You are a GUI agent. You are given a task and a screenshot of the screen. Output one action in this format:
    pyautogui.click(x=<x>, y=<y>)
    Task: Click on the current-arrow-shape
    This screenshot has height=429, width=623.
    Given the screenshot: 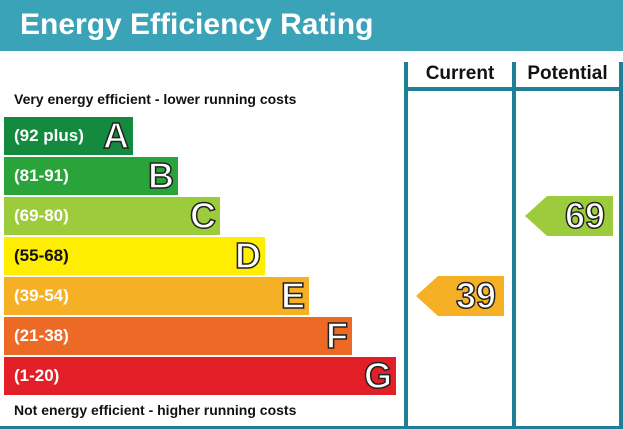 What is the action you would take?
    pyautogui.click(x=460, y=296)
    